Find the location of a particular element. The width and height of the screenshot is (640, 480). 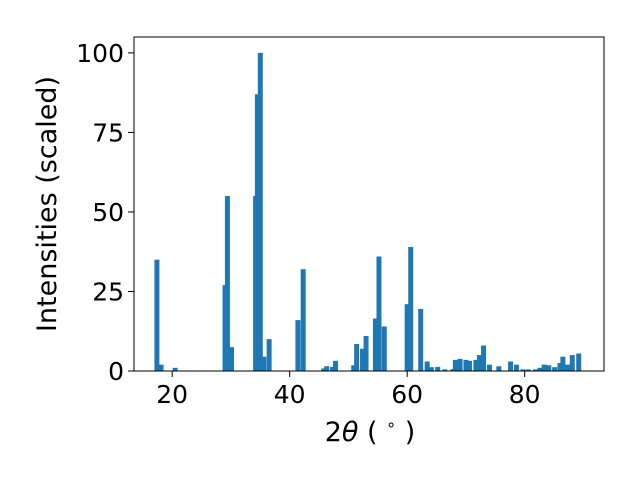

x-tick-label: 80 is located at coordinates (525, 394).